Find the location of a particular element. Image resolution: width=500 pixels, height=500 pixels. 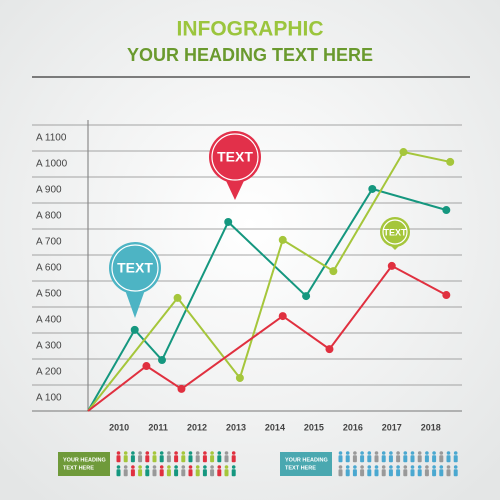

pin-ring is located at coordinates (235, 157).